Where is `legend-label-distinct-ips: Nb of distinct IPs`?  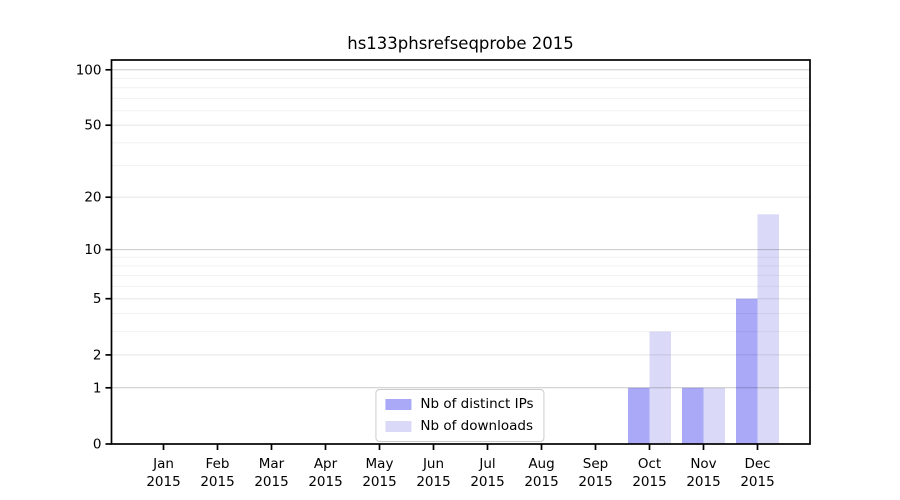 legend-label-distinct-ips: Nb of distinct IPs is located at coordinates (477, 404).